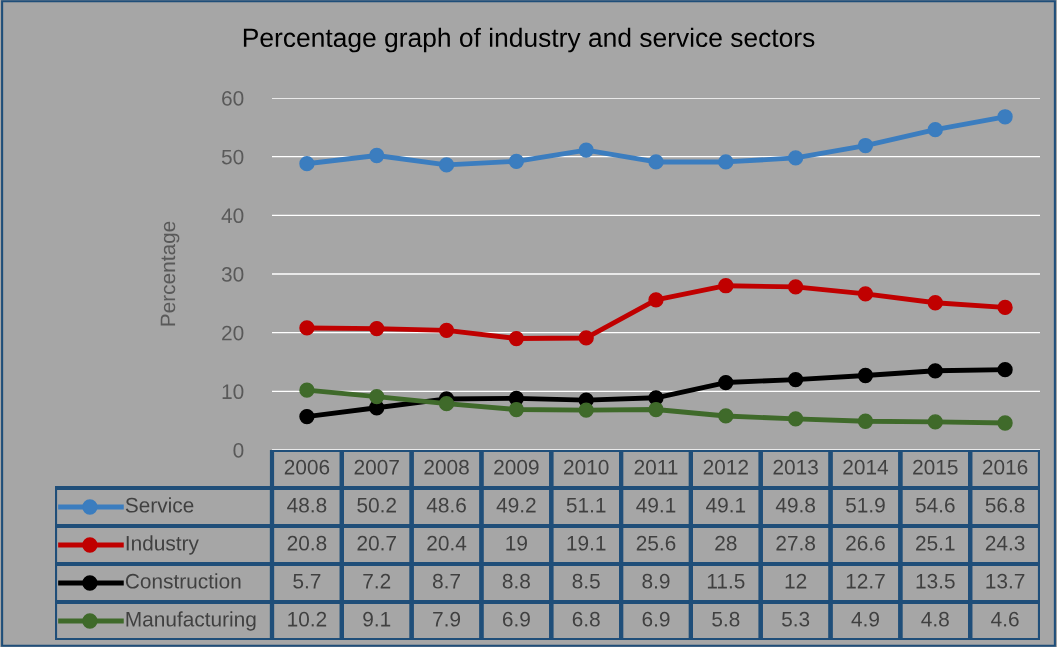 The height and width of the screenshot is (647, 1057). Describe the element at coordinates (232, 274) in the screenshot. I see `y-tick-label: 30` at that location.